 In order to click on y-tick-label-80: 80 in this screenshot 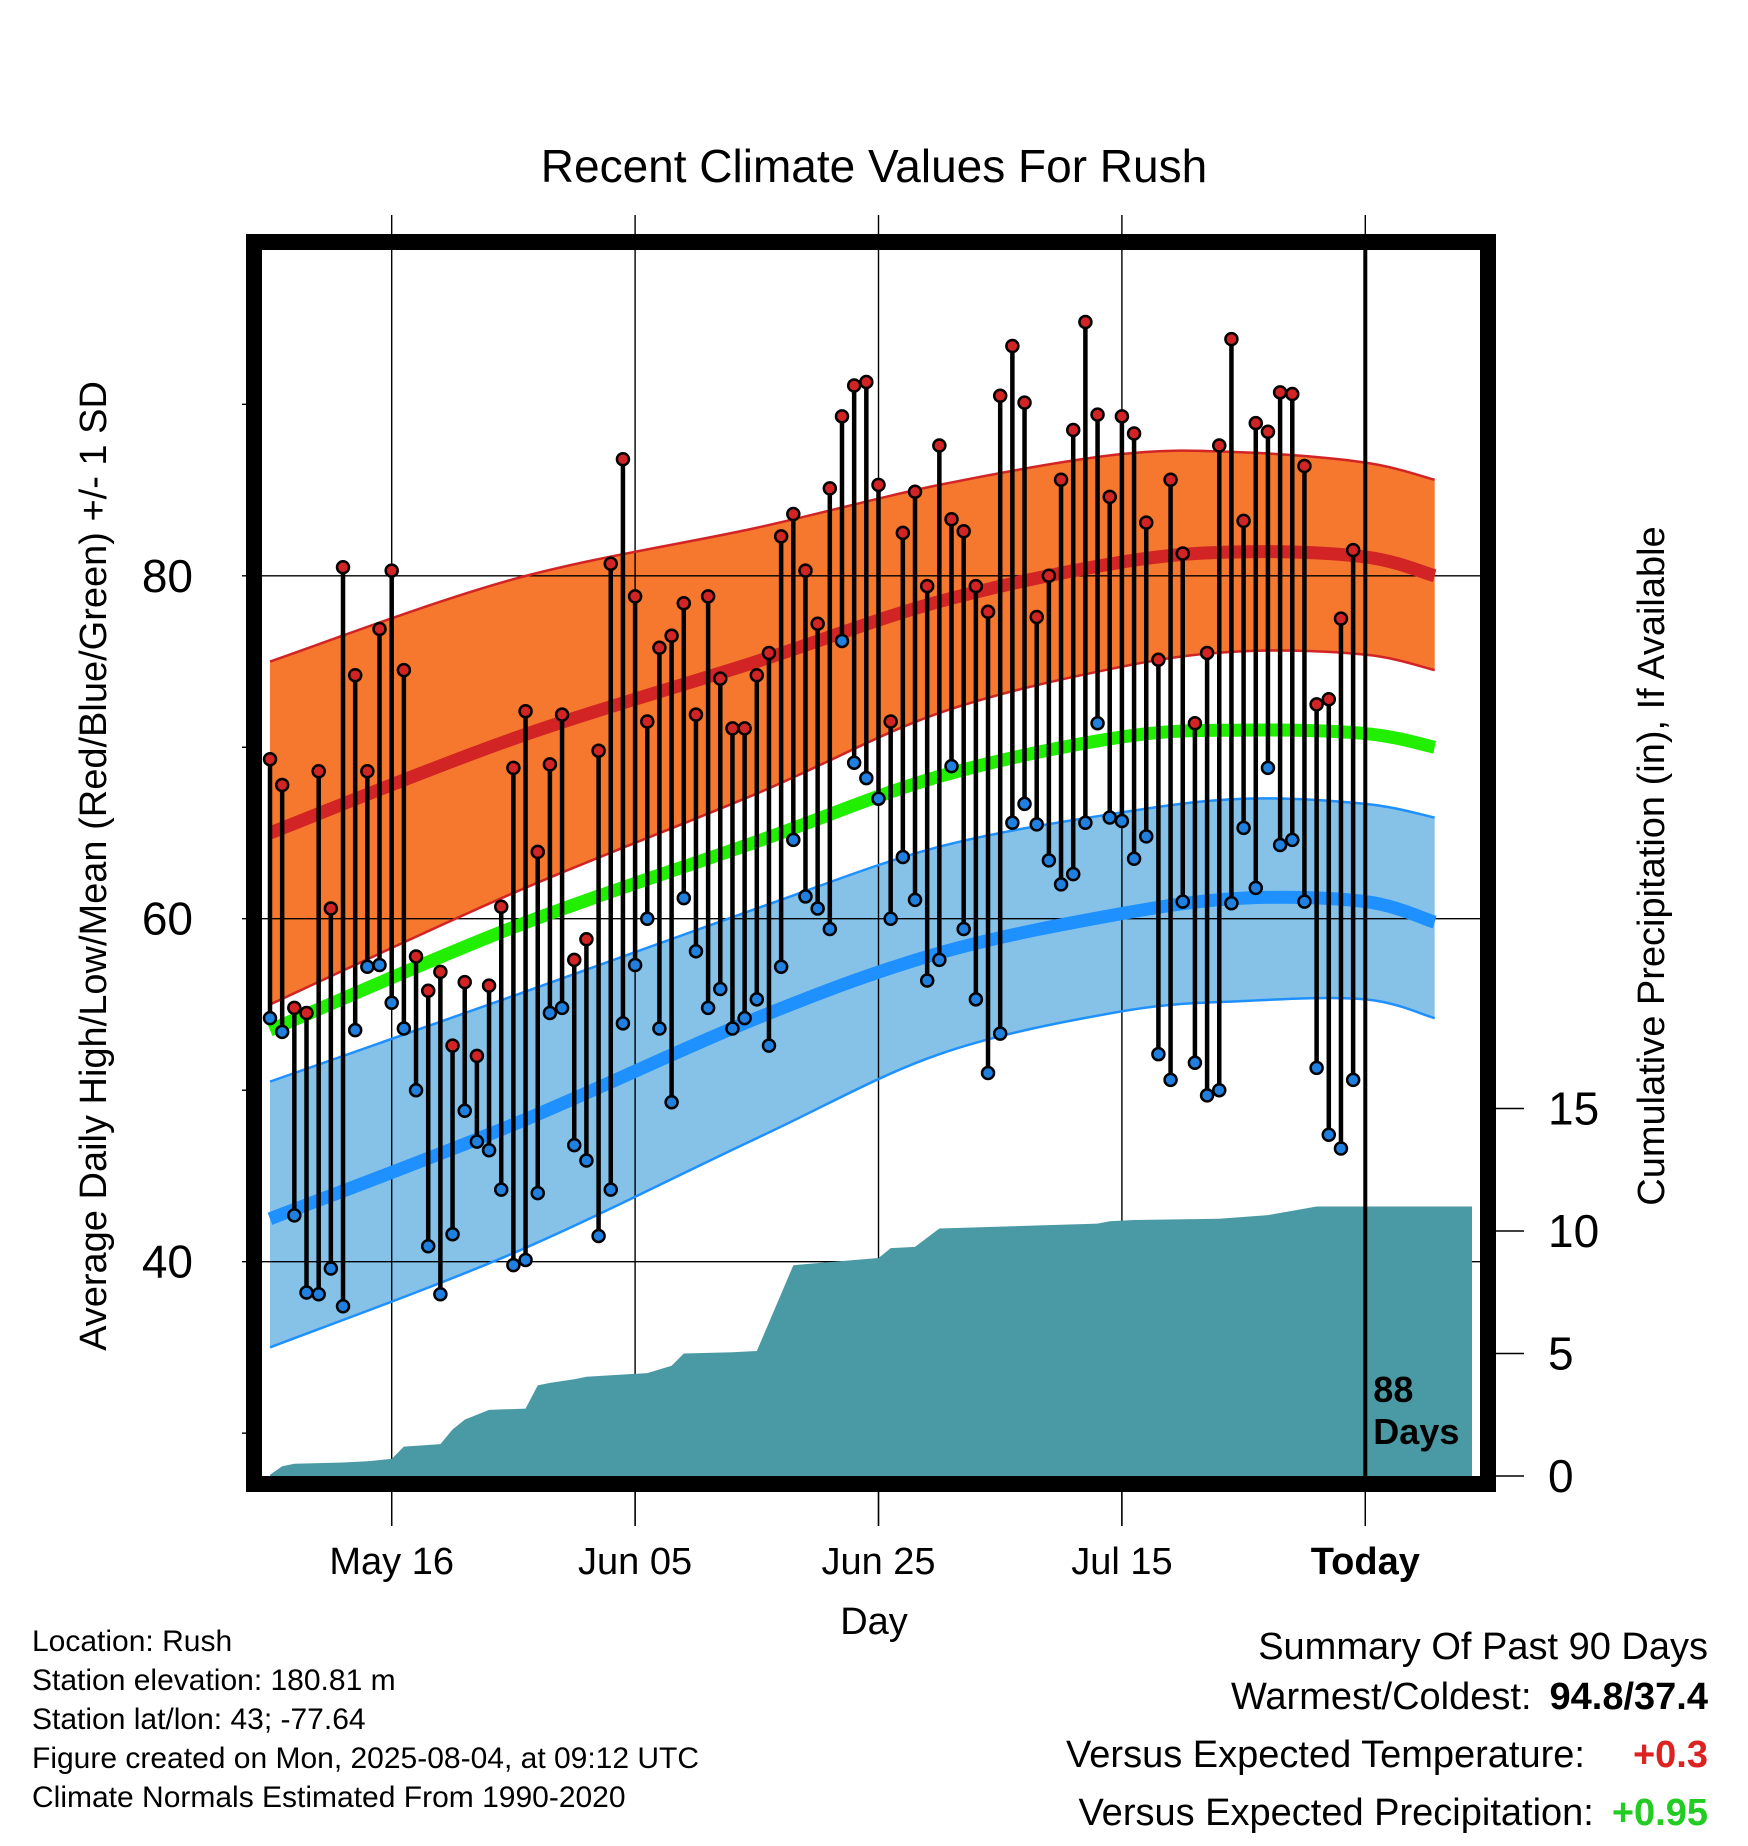, I will do `click(167, 576)`.